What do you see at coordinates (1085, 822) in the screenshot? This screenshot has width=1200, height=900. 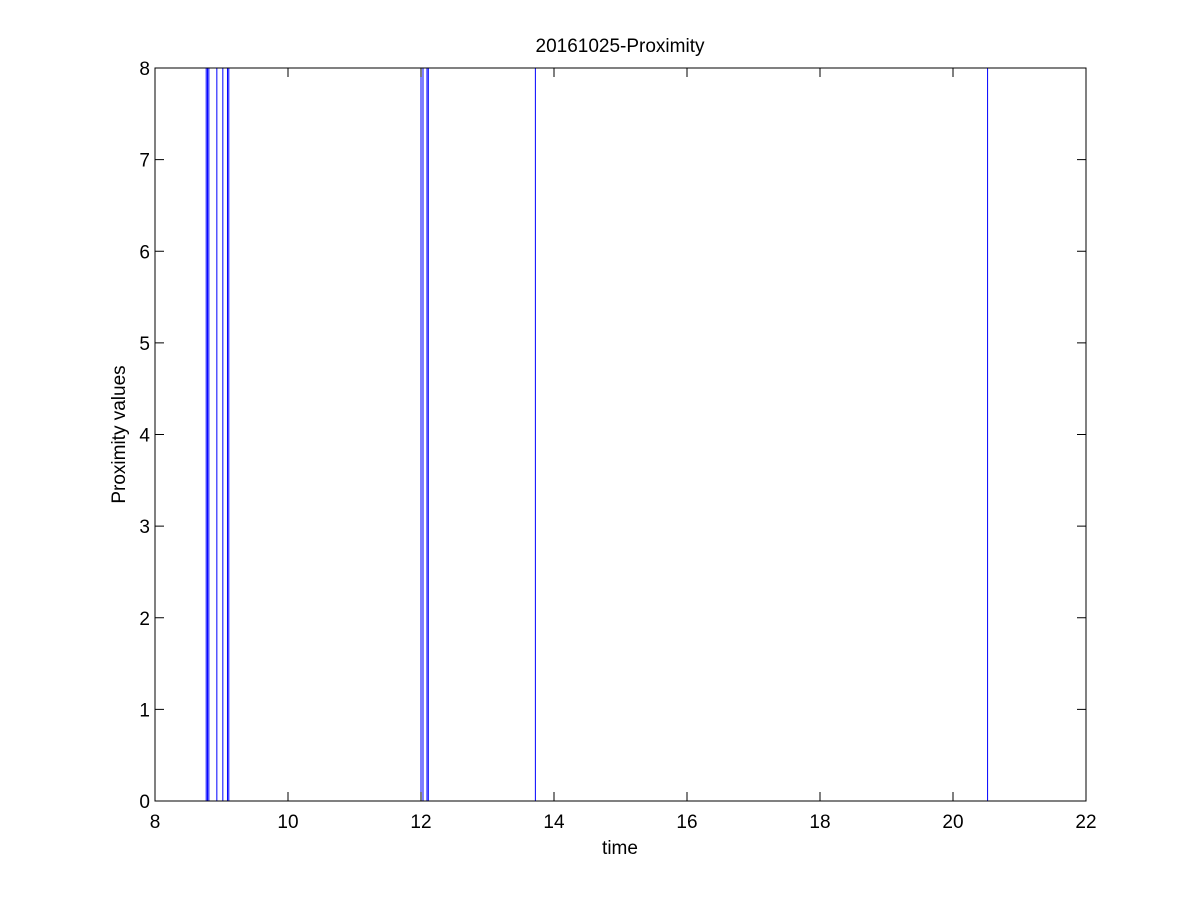 I see `x-tick-label: 22` at bounding box center [1085, 822].